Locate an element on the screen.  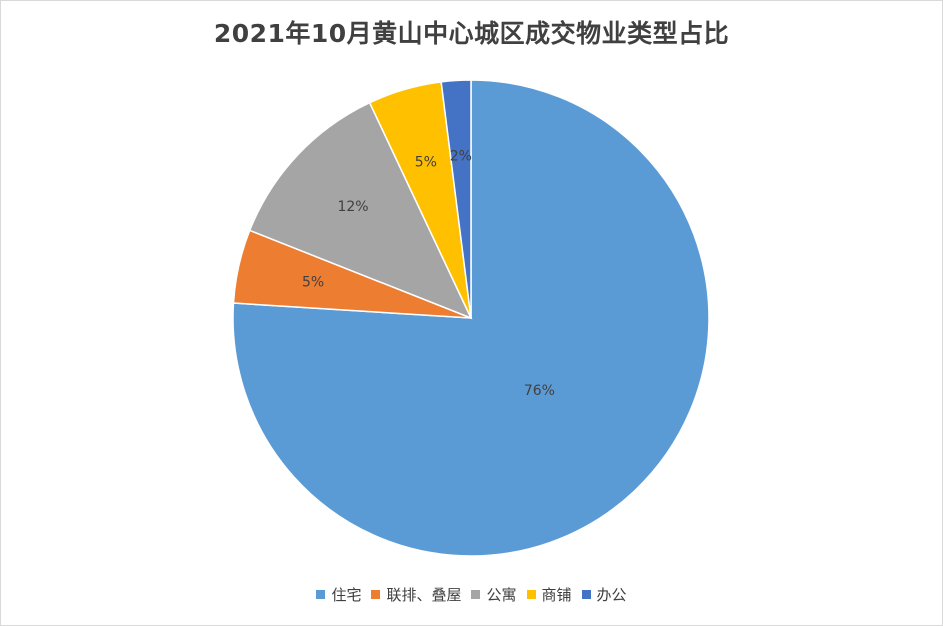
data-label: 76% is located at coordinates (539, 391).